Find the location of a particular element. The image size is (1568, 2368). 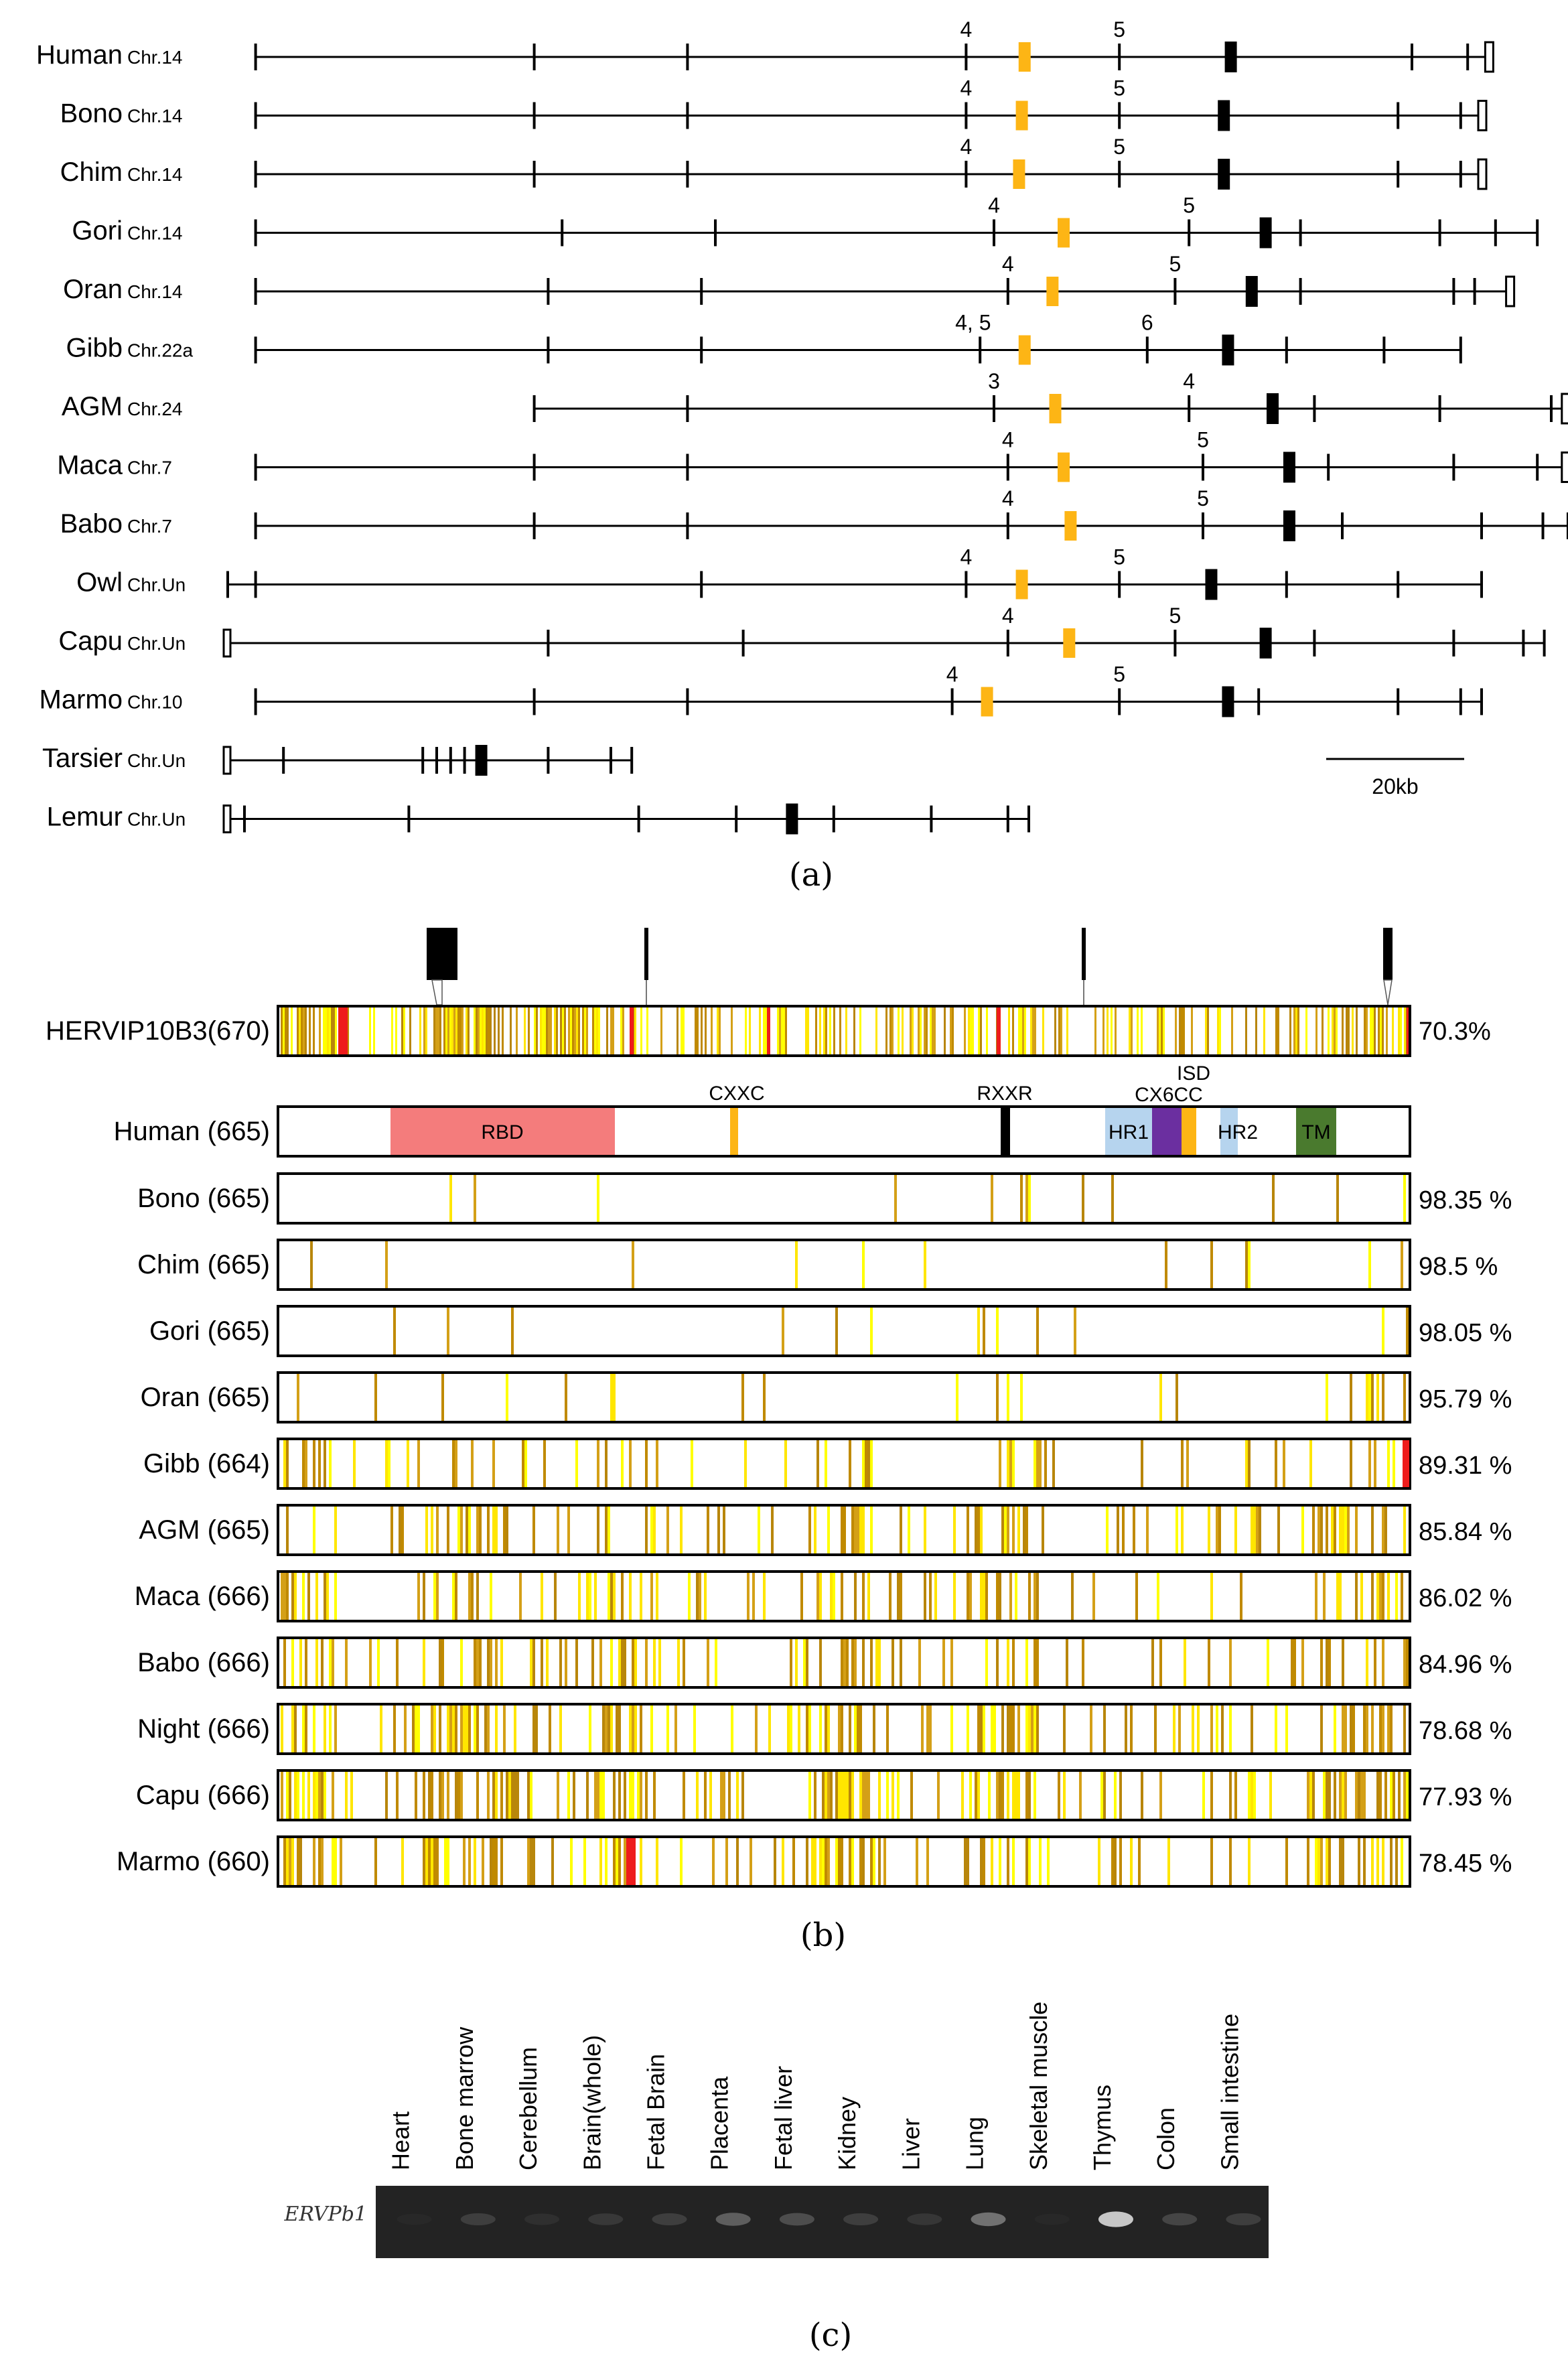

species-label-capu: Capu is located at coordinates (91, 641).